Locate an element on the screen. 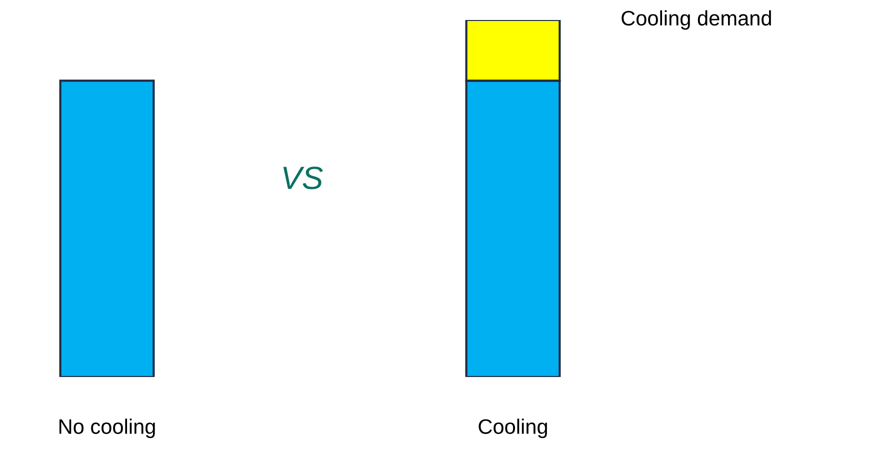 The height and width of the screenshot is (456, 887). text: Cooling demand is located at coordinates (696, 20).